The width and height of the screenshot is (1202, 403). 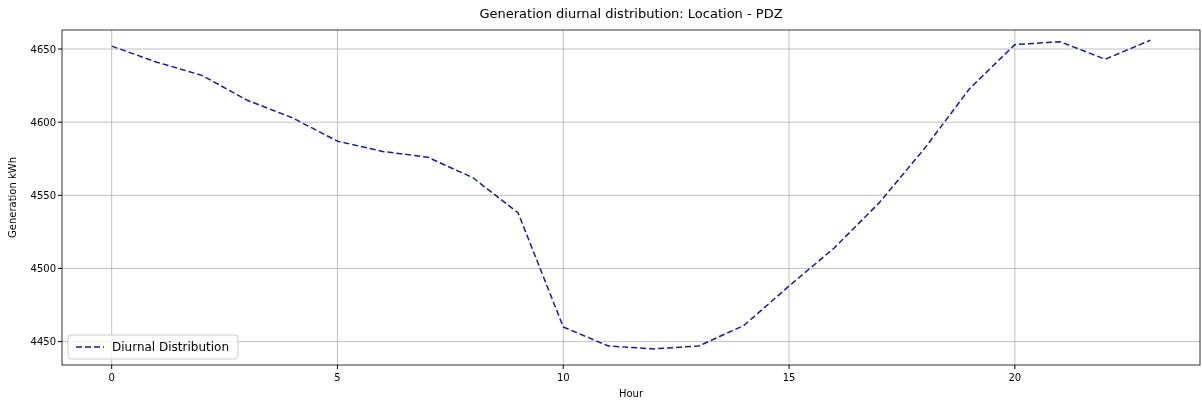 I want to click on legend-label: Diurnal Distribution, so click(x=171, y=347).